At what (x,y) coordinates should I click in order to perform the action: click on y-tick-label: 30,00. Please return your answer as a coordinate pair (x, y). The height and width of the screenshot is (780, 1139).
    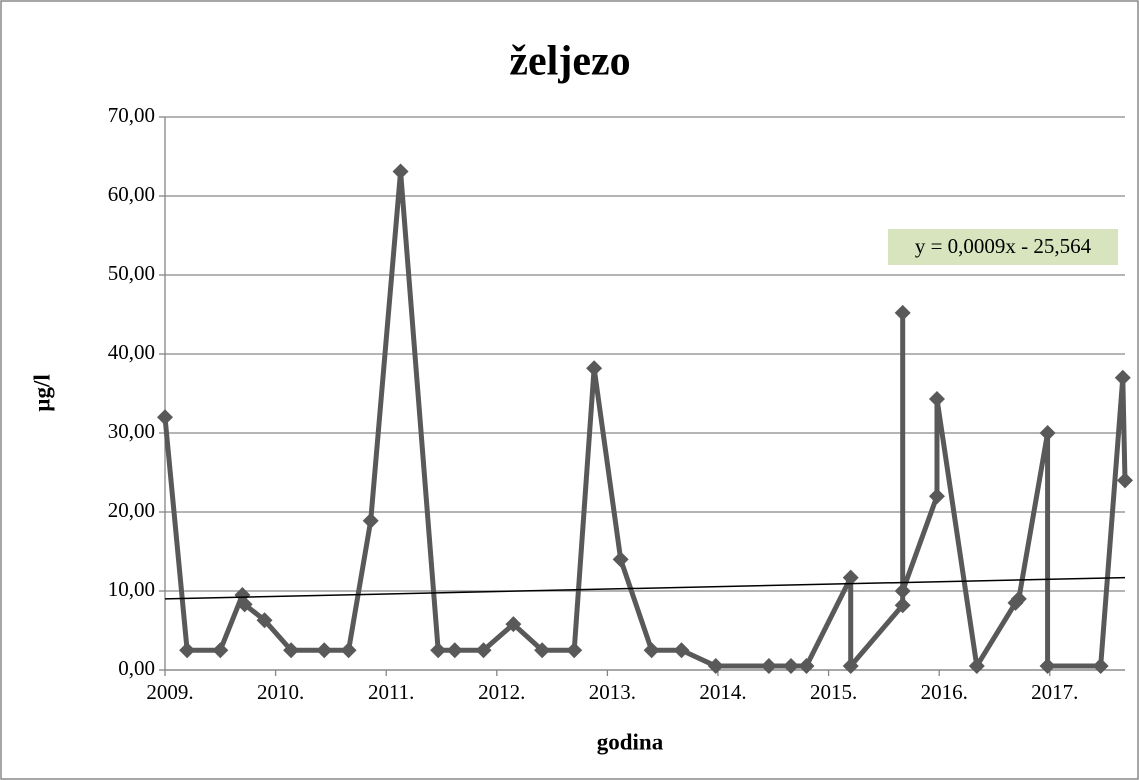
    Looking at the image, I should click on (131, 431).